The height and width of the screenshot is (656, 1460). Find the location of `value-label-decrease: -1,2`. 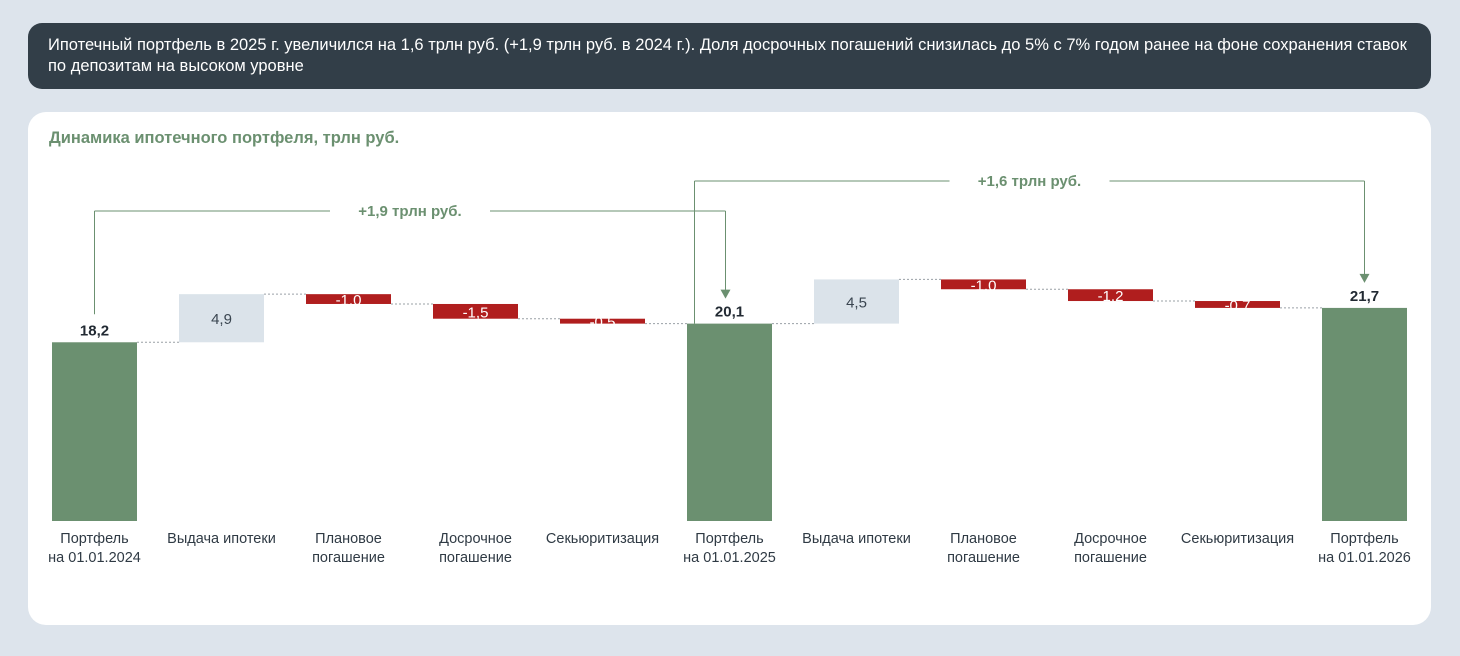

value-label-decrease: -1,2 is located at coordinates (1111, 296).